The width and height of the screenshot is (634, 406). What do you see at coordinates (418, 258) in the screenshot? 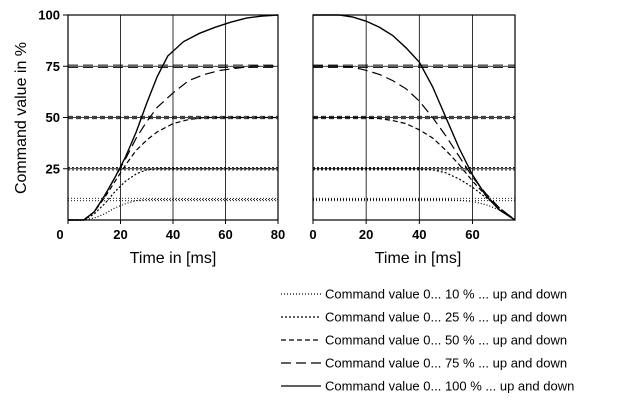
I see `x-axis-title-right: Time in [ms]` at bounding box center [418, 258].